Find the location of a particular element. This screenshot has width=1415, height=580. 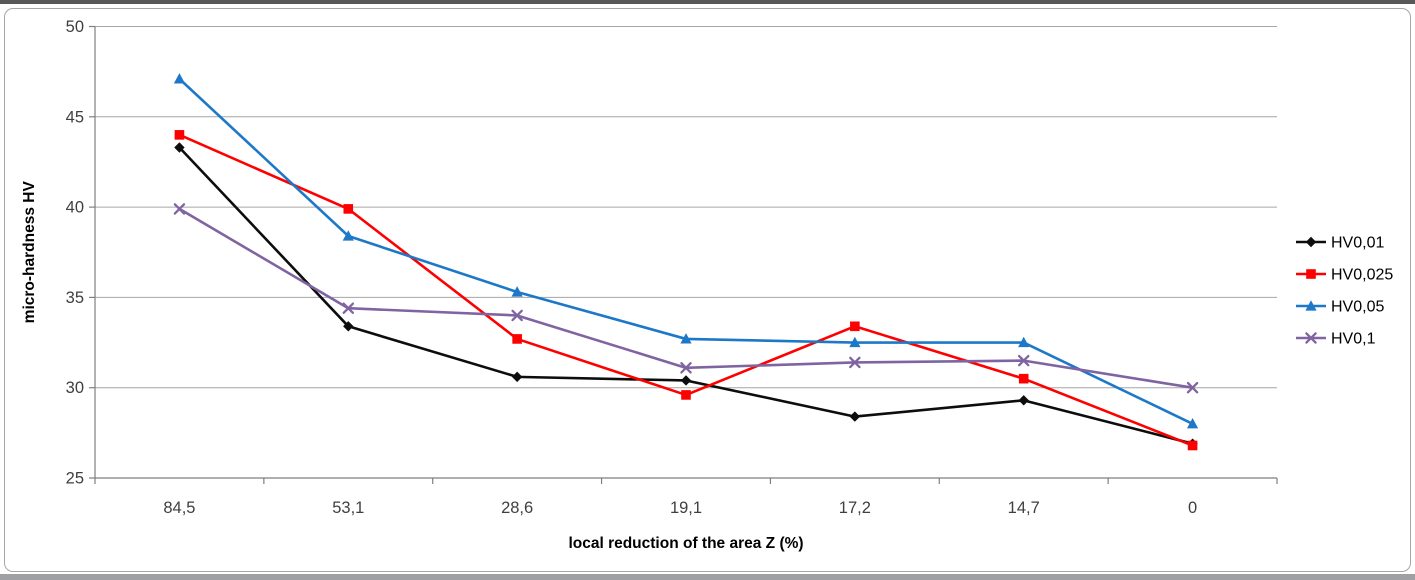

x-tick-label: 14,7 is located at coordinates (1024, 508).